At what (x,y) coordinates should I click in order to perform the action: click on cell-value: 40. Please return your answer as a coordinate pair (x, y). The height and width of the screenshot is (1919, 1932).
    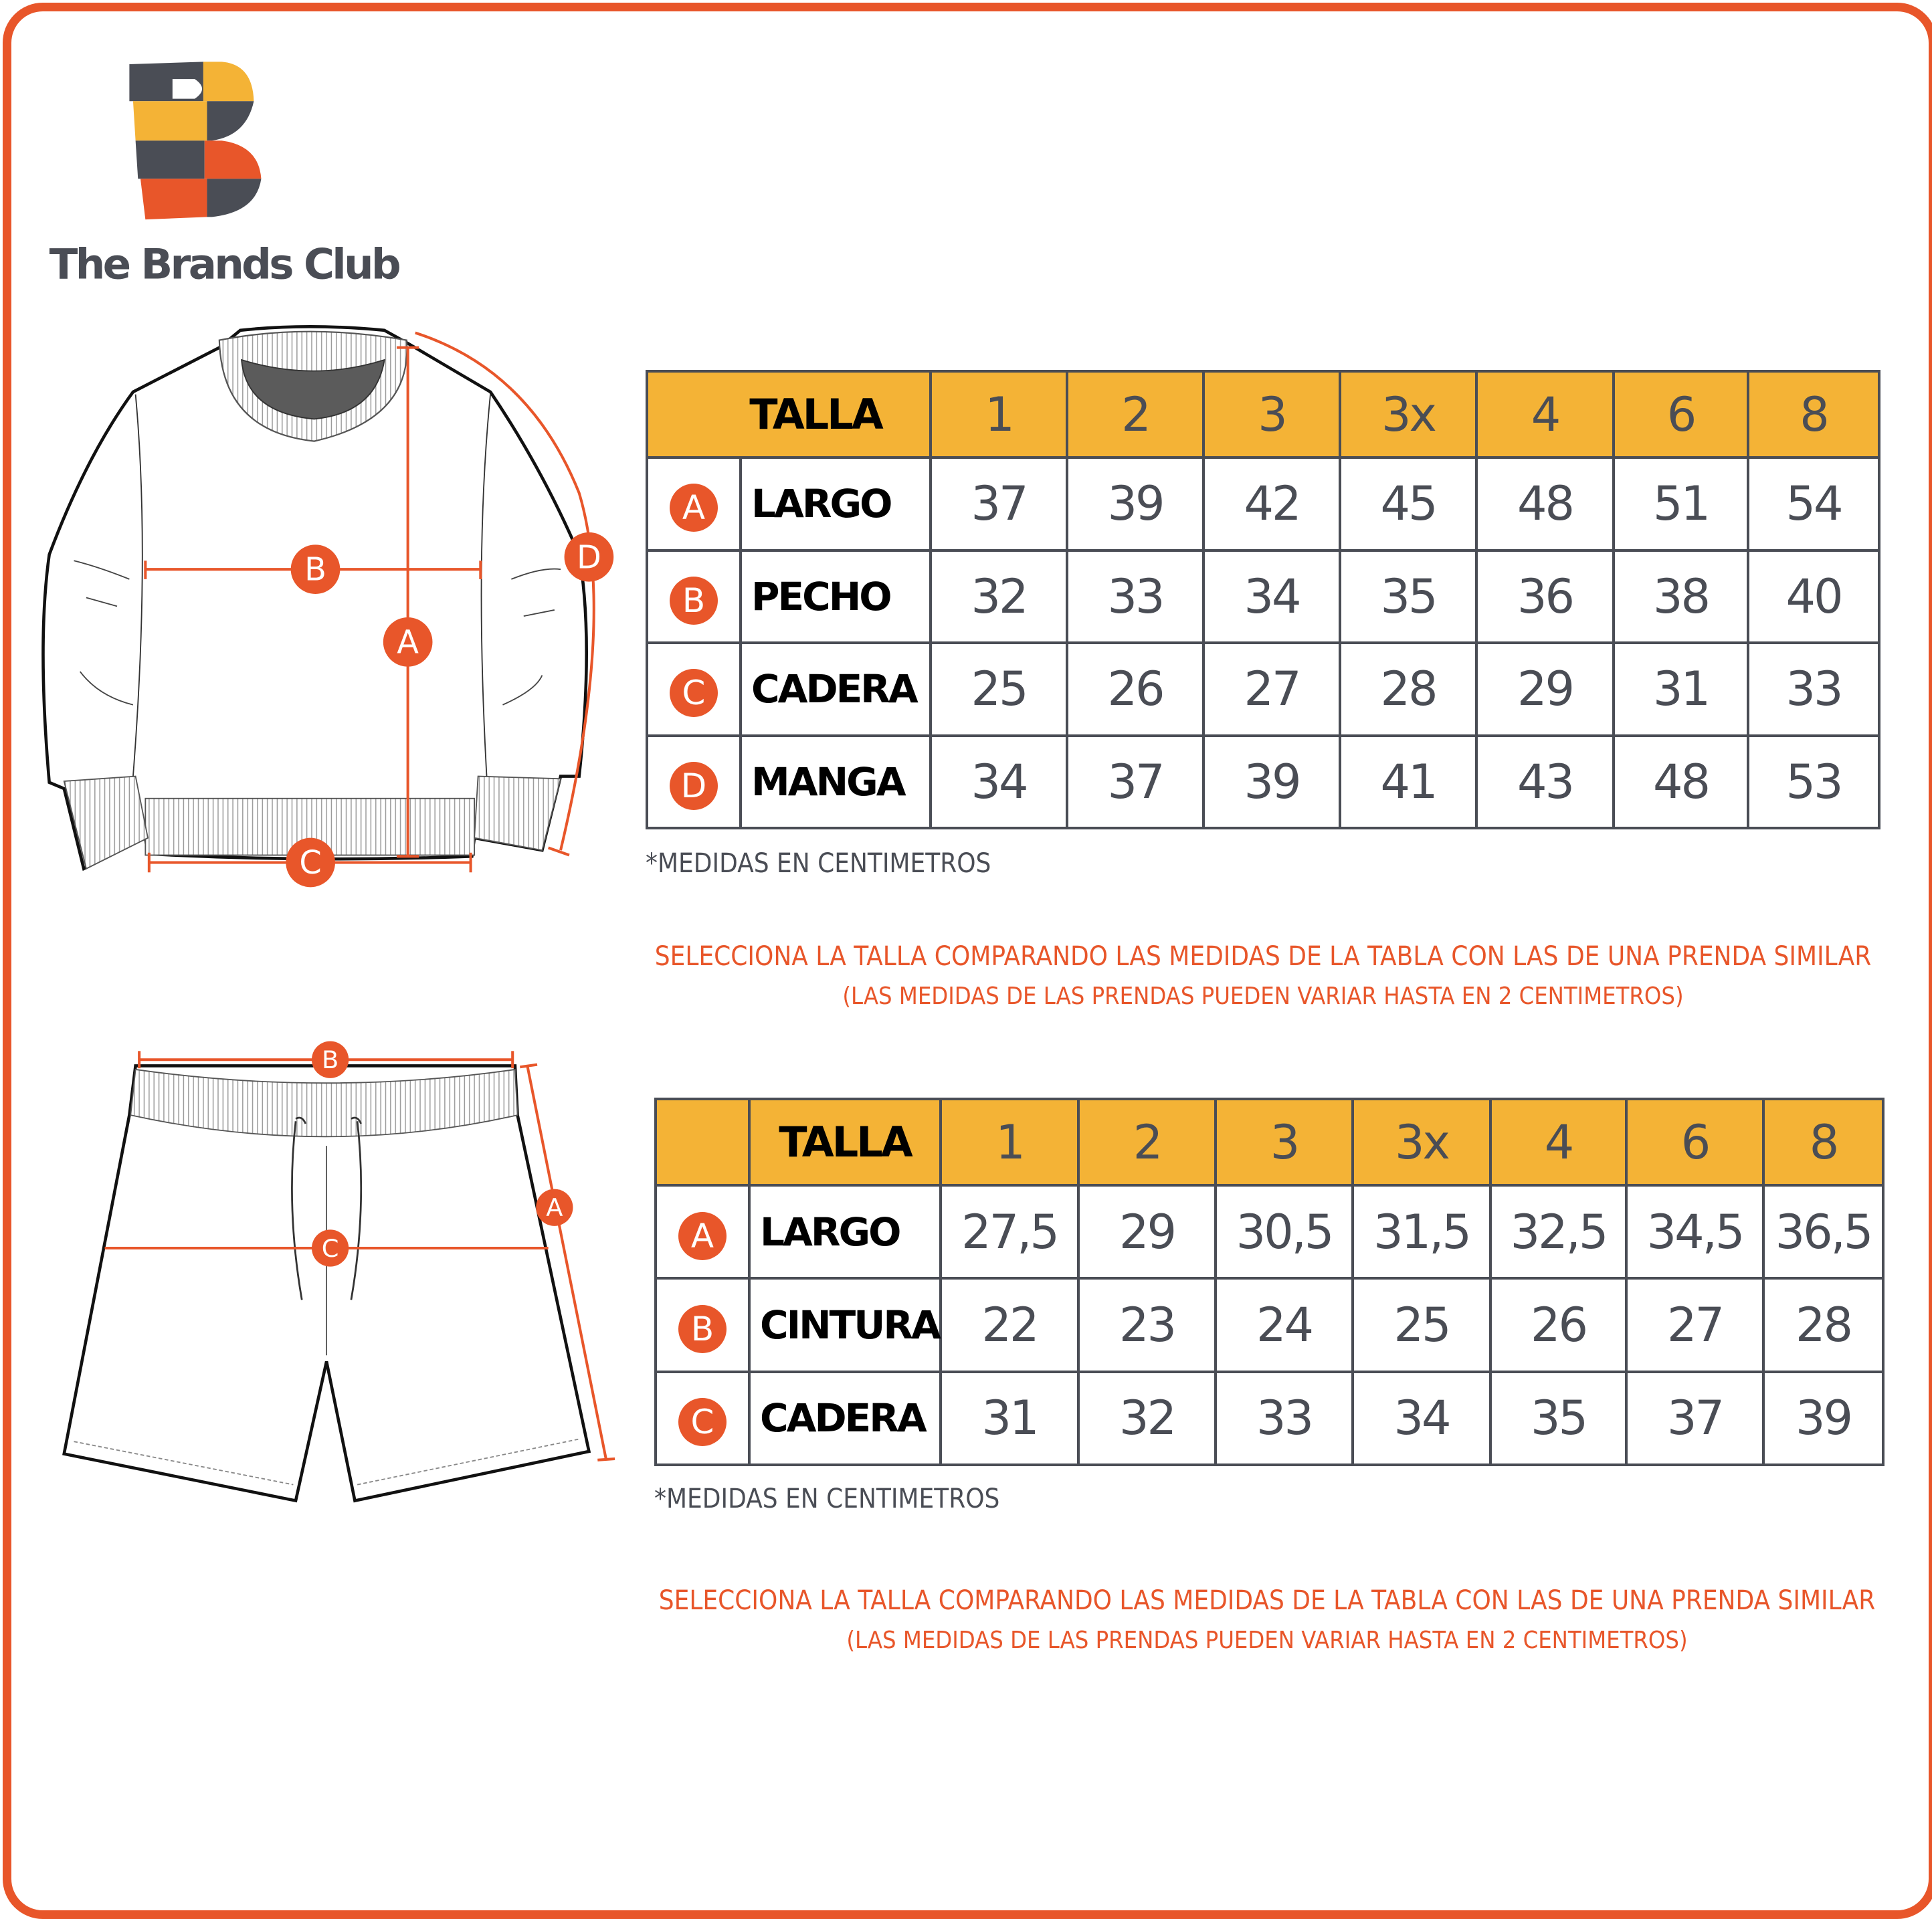
    Looking at the image, I should click on (1814, 596).